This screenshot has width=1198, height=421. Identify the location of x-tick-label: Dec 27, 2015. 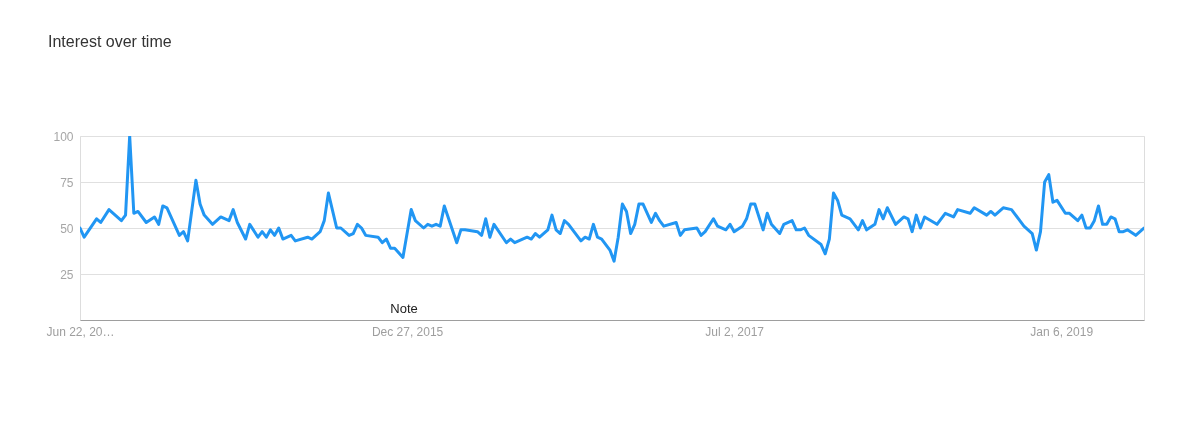
(407, 331).